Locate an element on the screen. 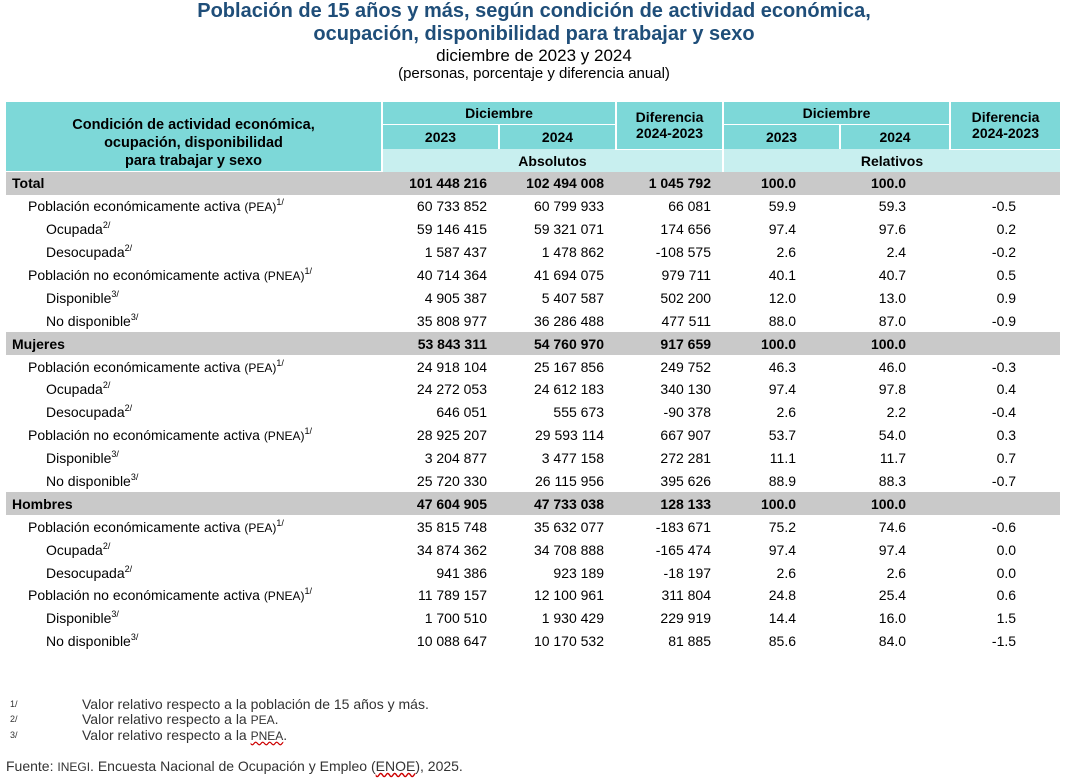 This screenshot has width=1068, height=781. cell-abs-2024: 24 612 183 is located at coordinates (569, 389).